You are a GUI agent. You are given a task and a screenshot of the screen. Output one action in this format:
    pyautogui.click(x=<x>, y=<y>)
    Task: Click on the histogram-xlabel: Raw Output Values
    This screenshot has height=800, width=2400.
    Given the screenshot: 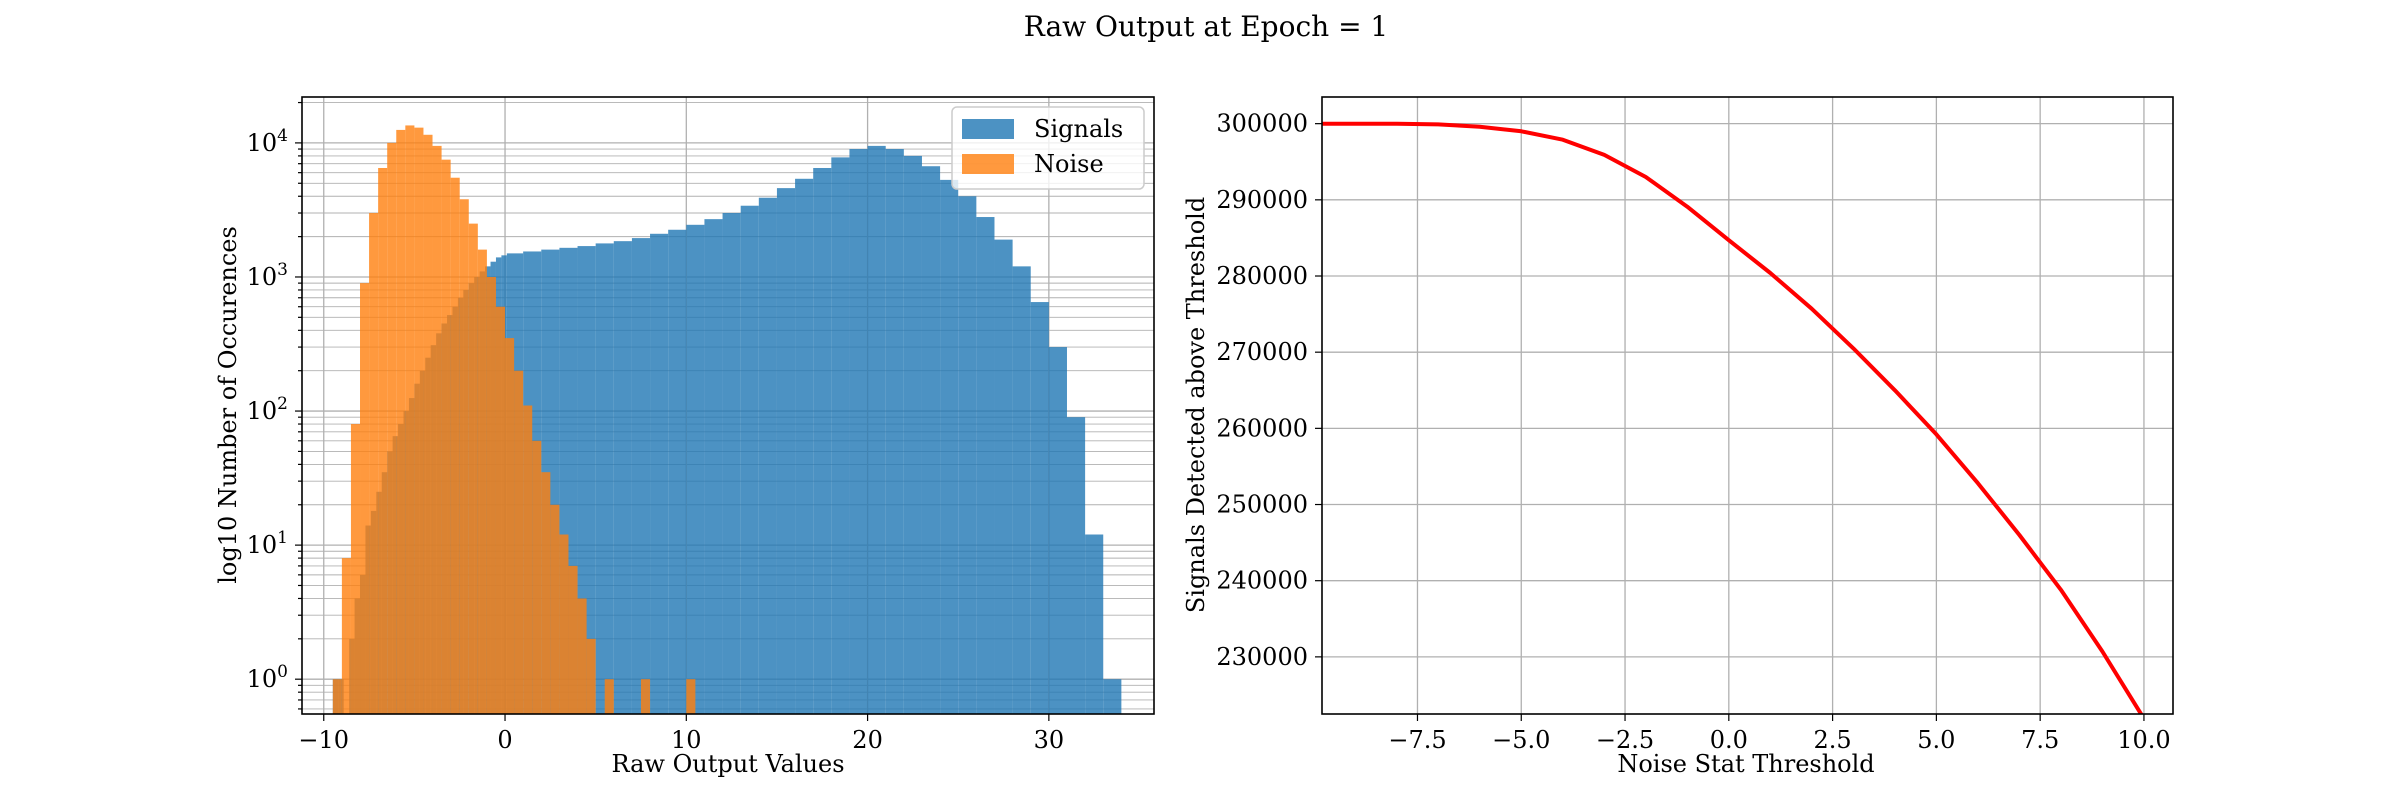 What is the action you would take?
    pyautogui.click(x=727, y=764)
    